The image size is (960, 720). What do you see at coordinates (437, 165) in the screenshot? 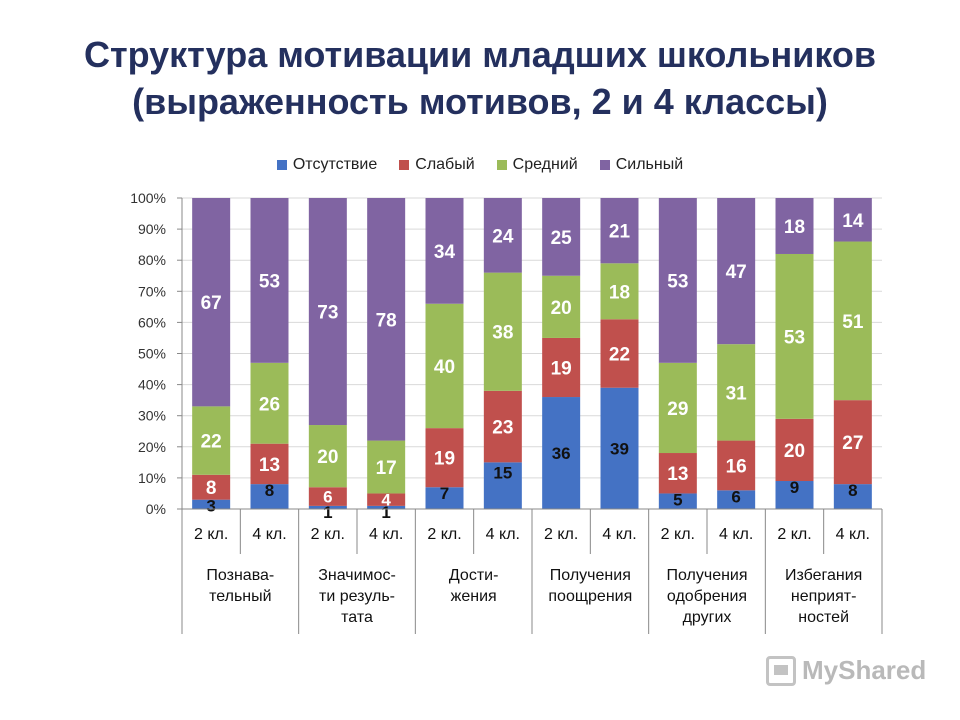
I see `legend-item-weak: Слабый` at bounding box center [437, 165].